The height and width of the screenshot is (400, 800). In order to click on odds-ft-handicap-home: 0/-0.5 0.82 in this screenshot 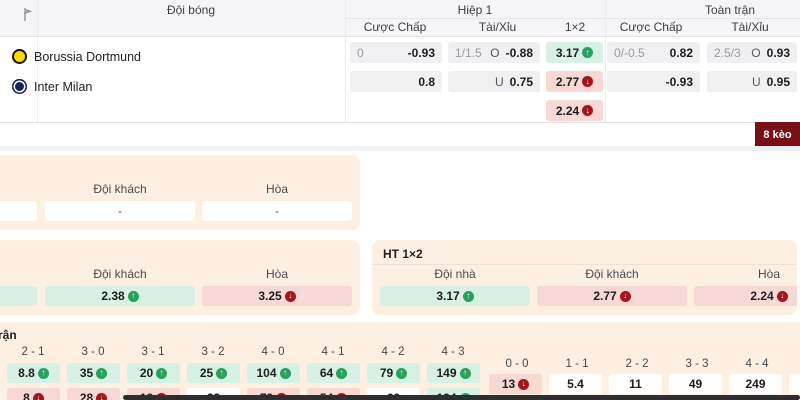, I will do `click(653, 52)`.